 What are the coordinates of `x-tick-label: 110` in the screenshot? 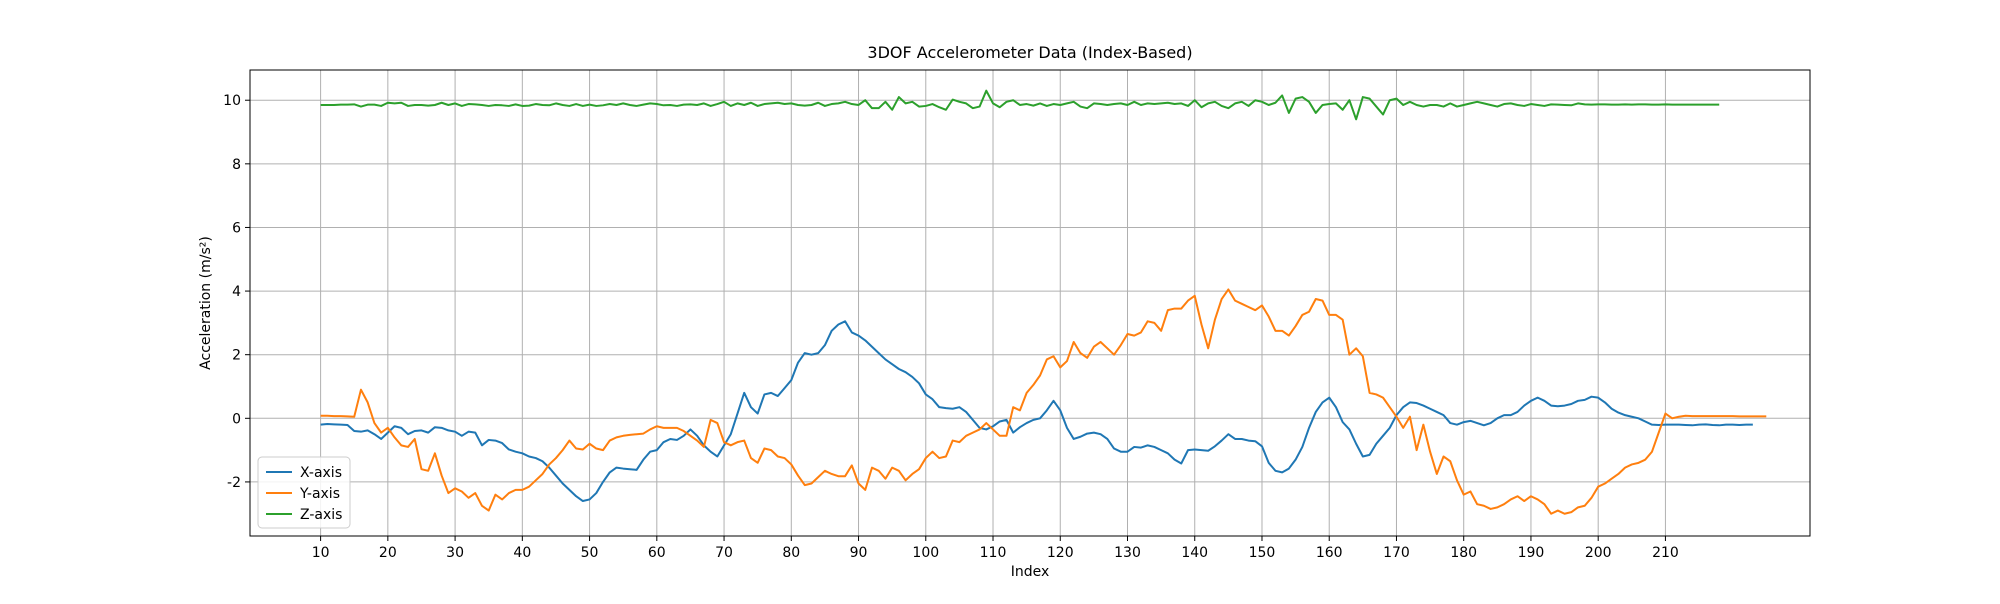 It's located at (993, 553).